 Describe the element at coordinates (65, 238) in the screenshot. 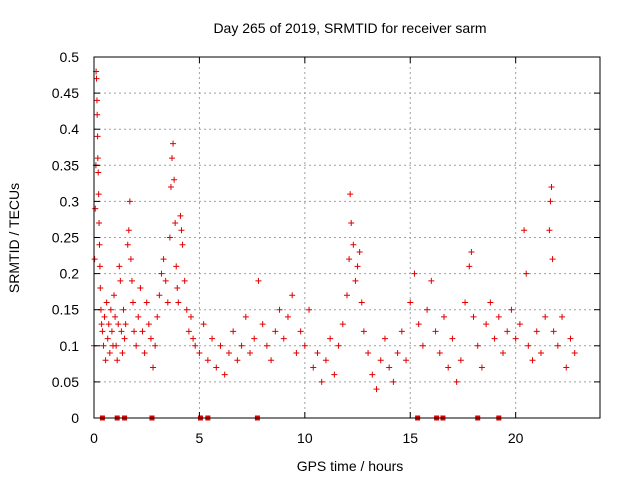

I see `y-tick-label: 0.25` at that location.